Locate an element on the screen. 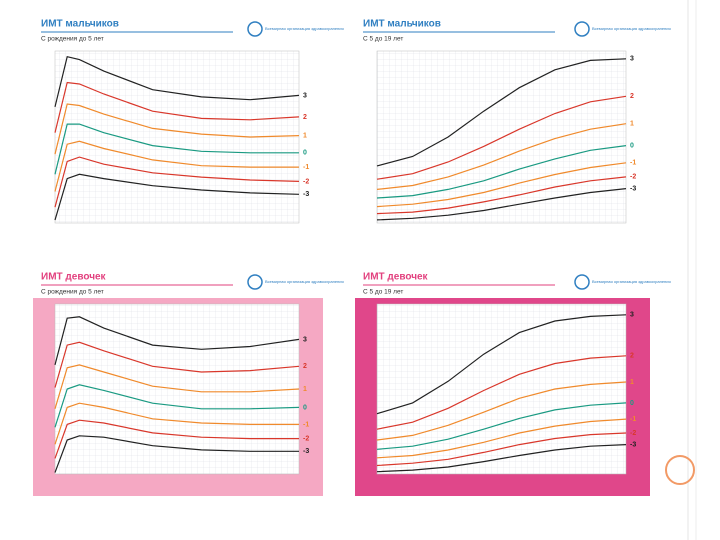 This screenshot has height=540, width=720. deco-circle is located at coordinates (680, 470).